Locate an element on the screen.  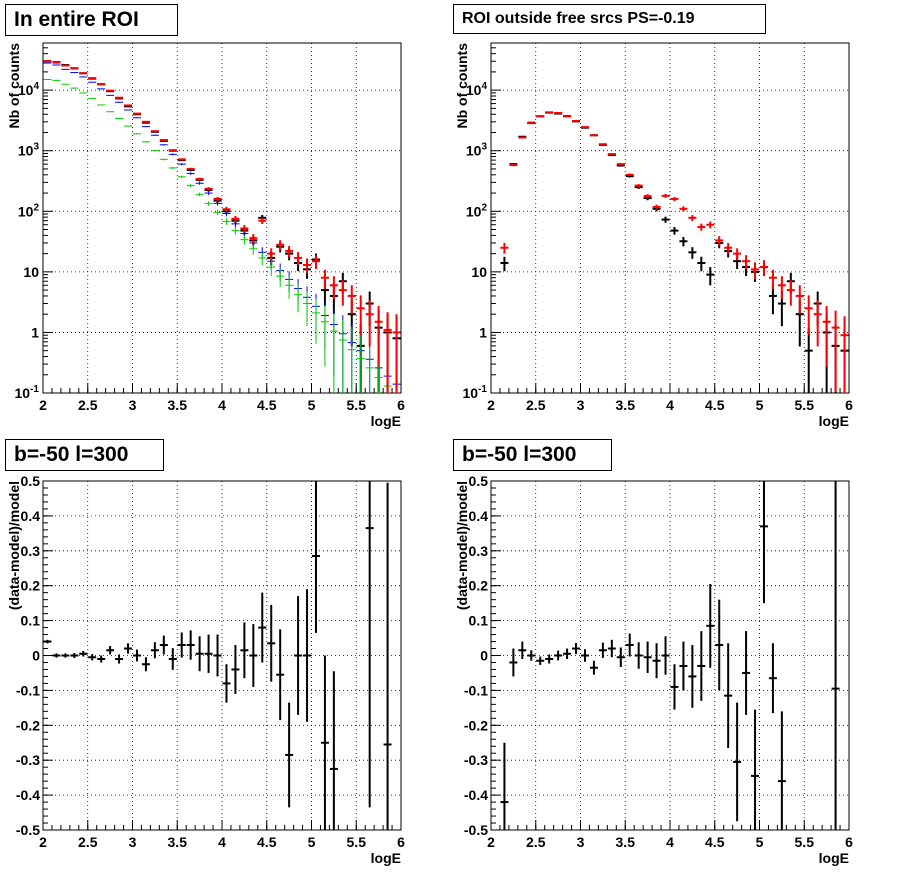
panel-1-x-tick-label: 3.5 is located at coordinates (178, 405).